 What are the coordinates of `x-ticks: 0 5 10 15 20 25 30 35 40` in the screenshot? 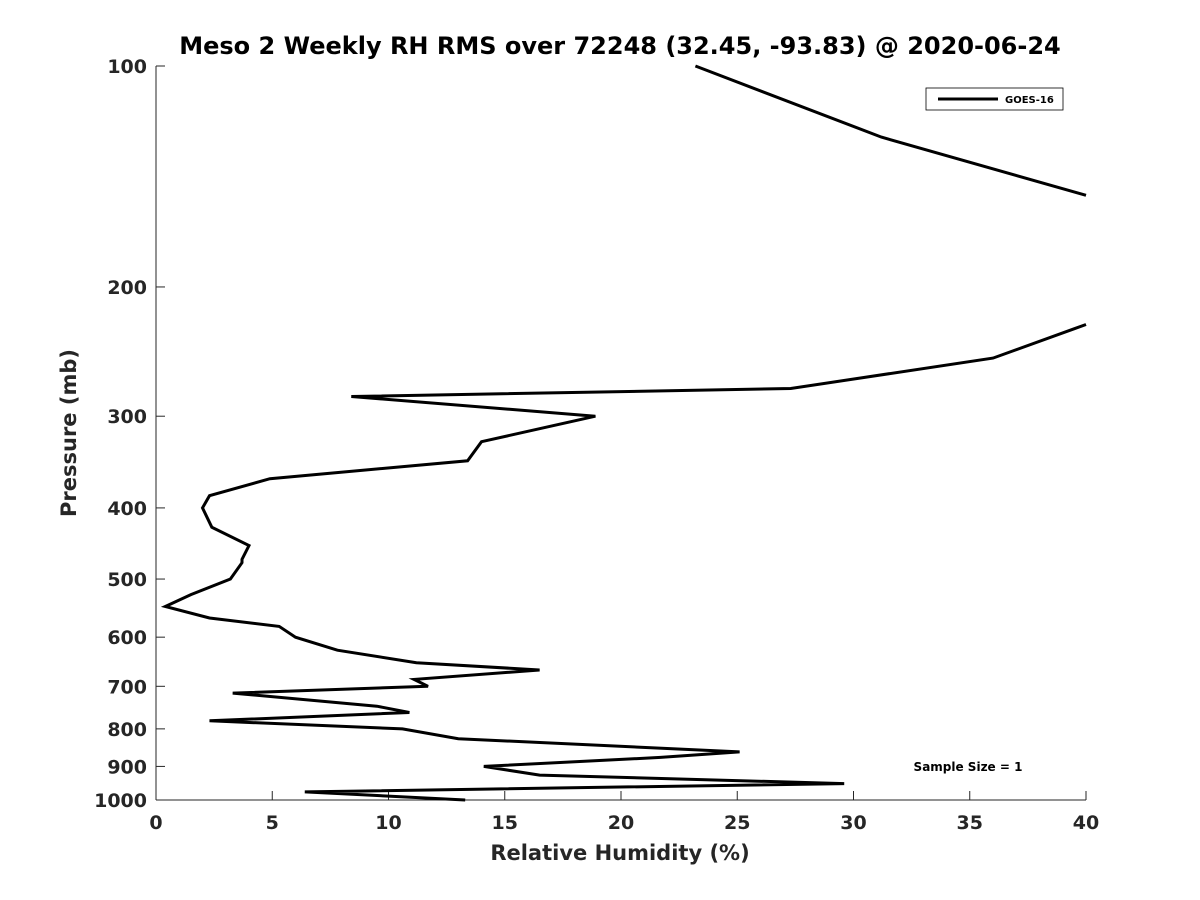 It's located at (624, 812).